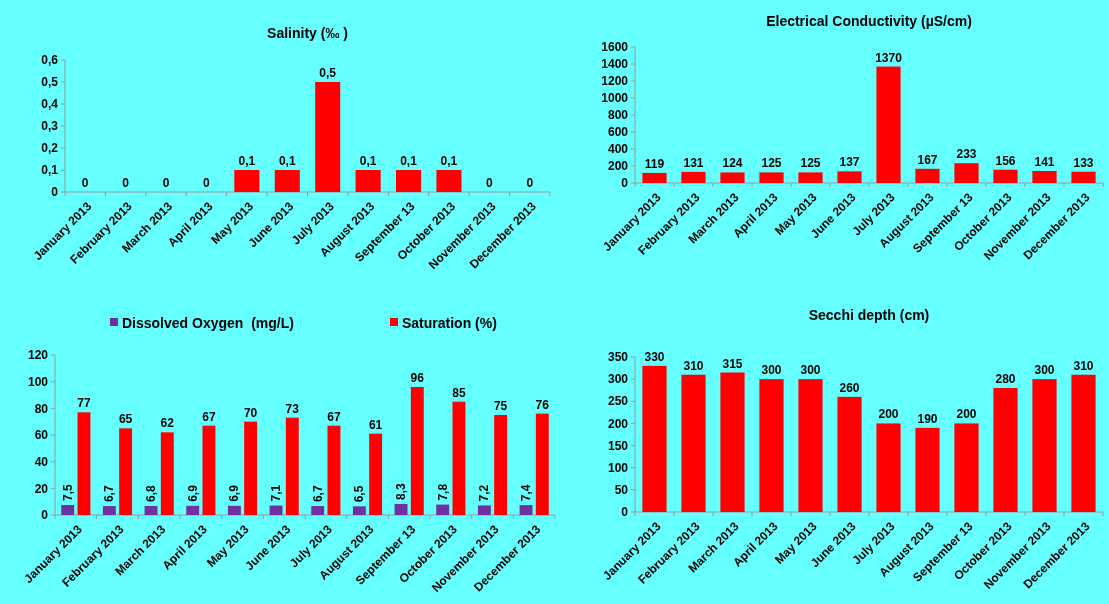  Describe the element at coordinates (889, 57) in the screenshot. I see `data-label: 1370` at that location.